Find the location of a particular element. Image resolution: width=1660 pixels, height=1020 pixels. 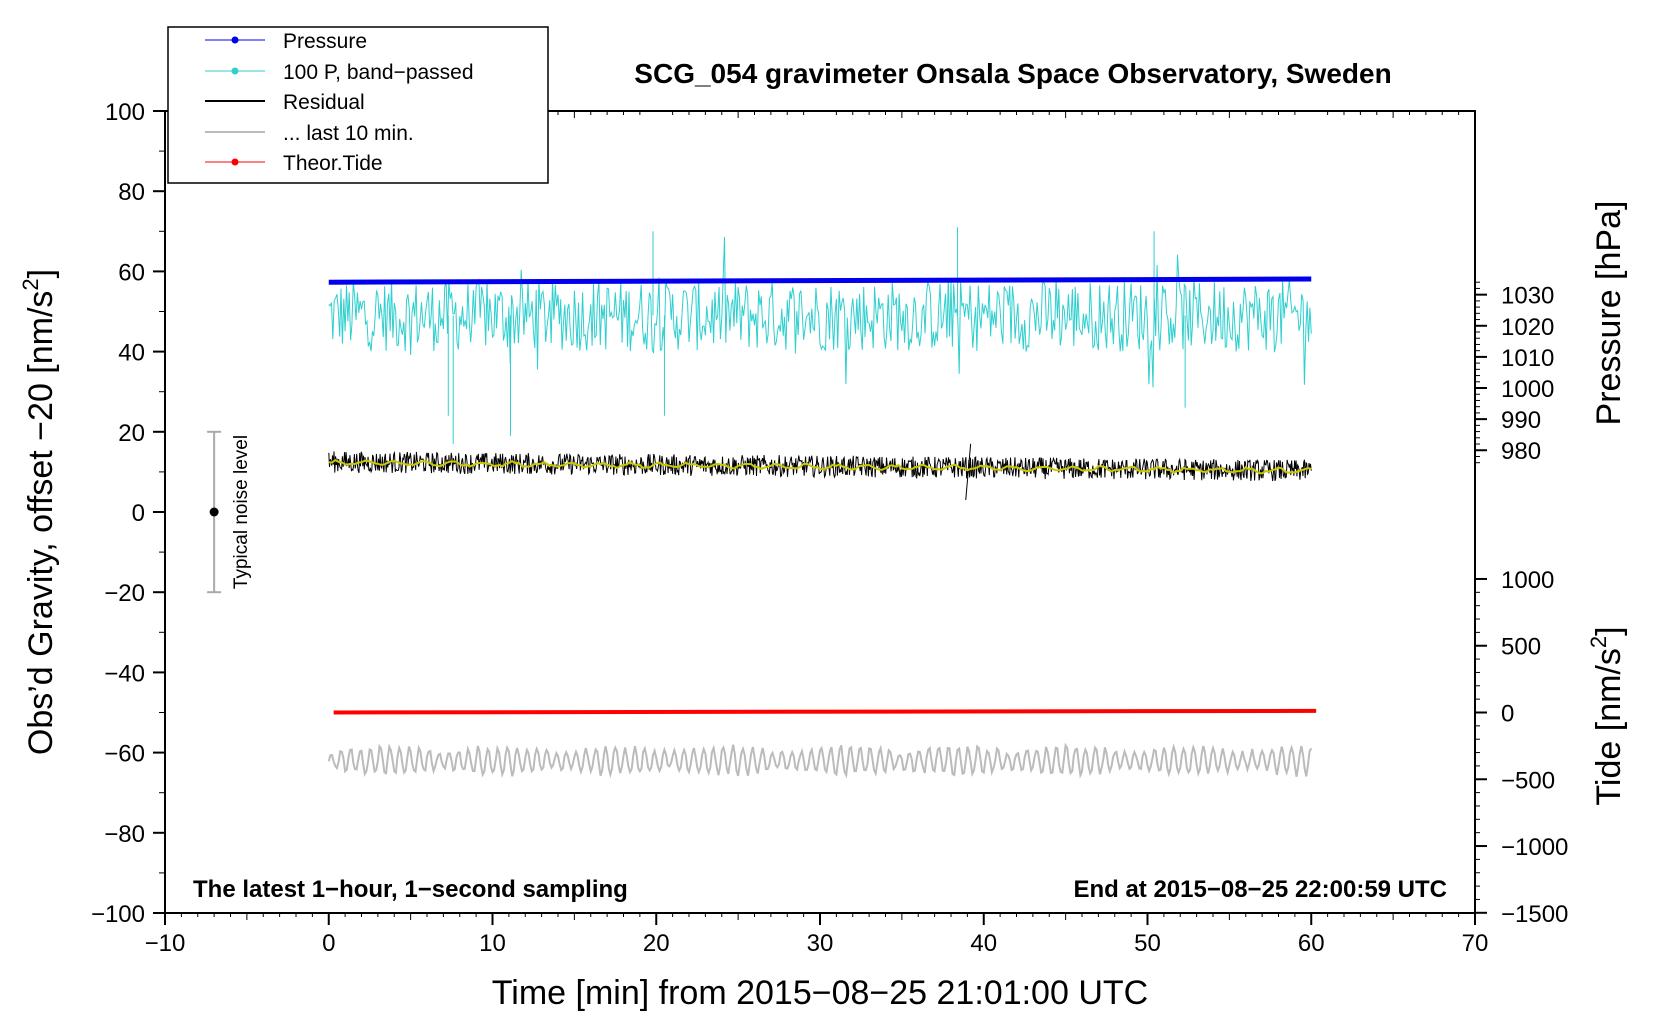

annotation-right: End at 2015−08−25 22:00:59 UTC is located at coordinates (1260, 889).